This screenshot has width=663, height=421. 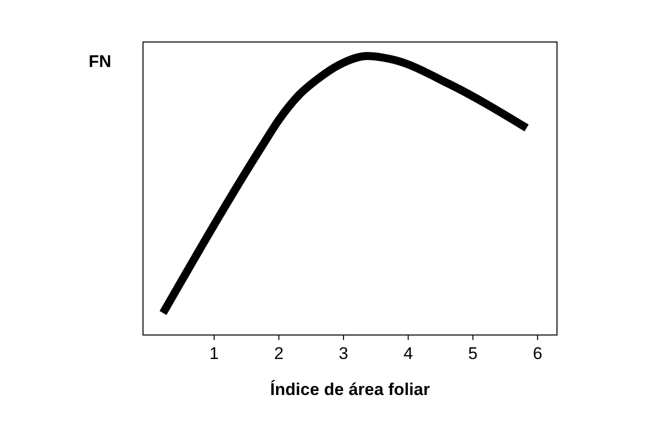 What do you see at coordinates (100, 61) in the screenshot?
I see `y-axis-title: FN` at bounding box center [100, 61].